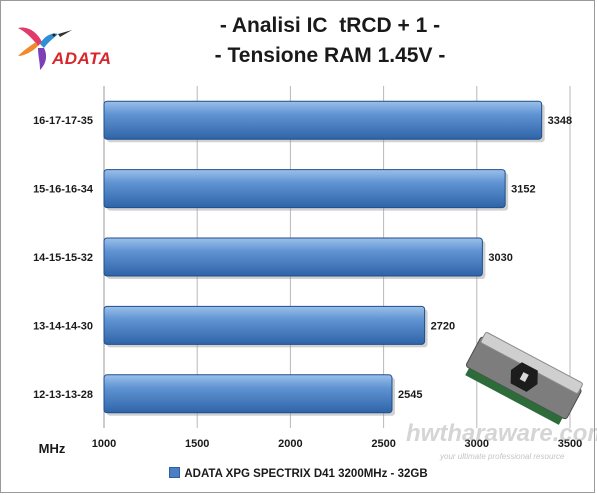 This screenshot has height=495, width=597. Describe the element at coordinates (524, 378) in the screenshot. I see `ram-module-image` at that location.